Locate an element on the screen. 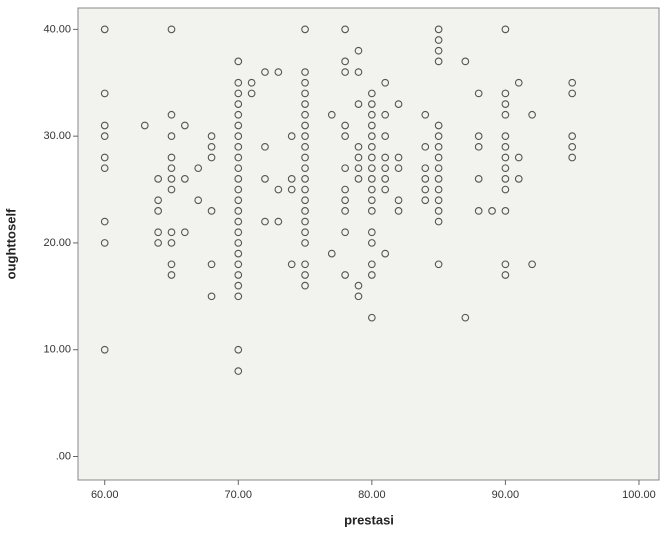  y-tick-label: 20.00 is located at coordinates (57, 243).